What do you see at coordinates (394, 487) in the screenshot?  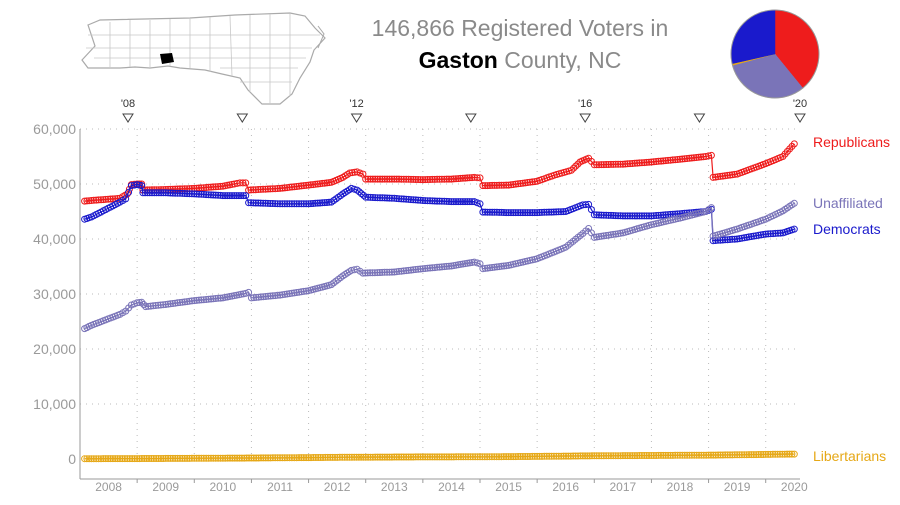 I see `x-tick-label: 2013` at bounding box center [394, 487].